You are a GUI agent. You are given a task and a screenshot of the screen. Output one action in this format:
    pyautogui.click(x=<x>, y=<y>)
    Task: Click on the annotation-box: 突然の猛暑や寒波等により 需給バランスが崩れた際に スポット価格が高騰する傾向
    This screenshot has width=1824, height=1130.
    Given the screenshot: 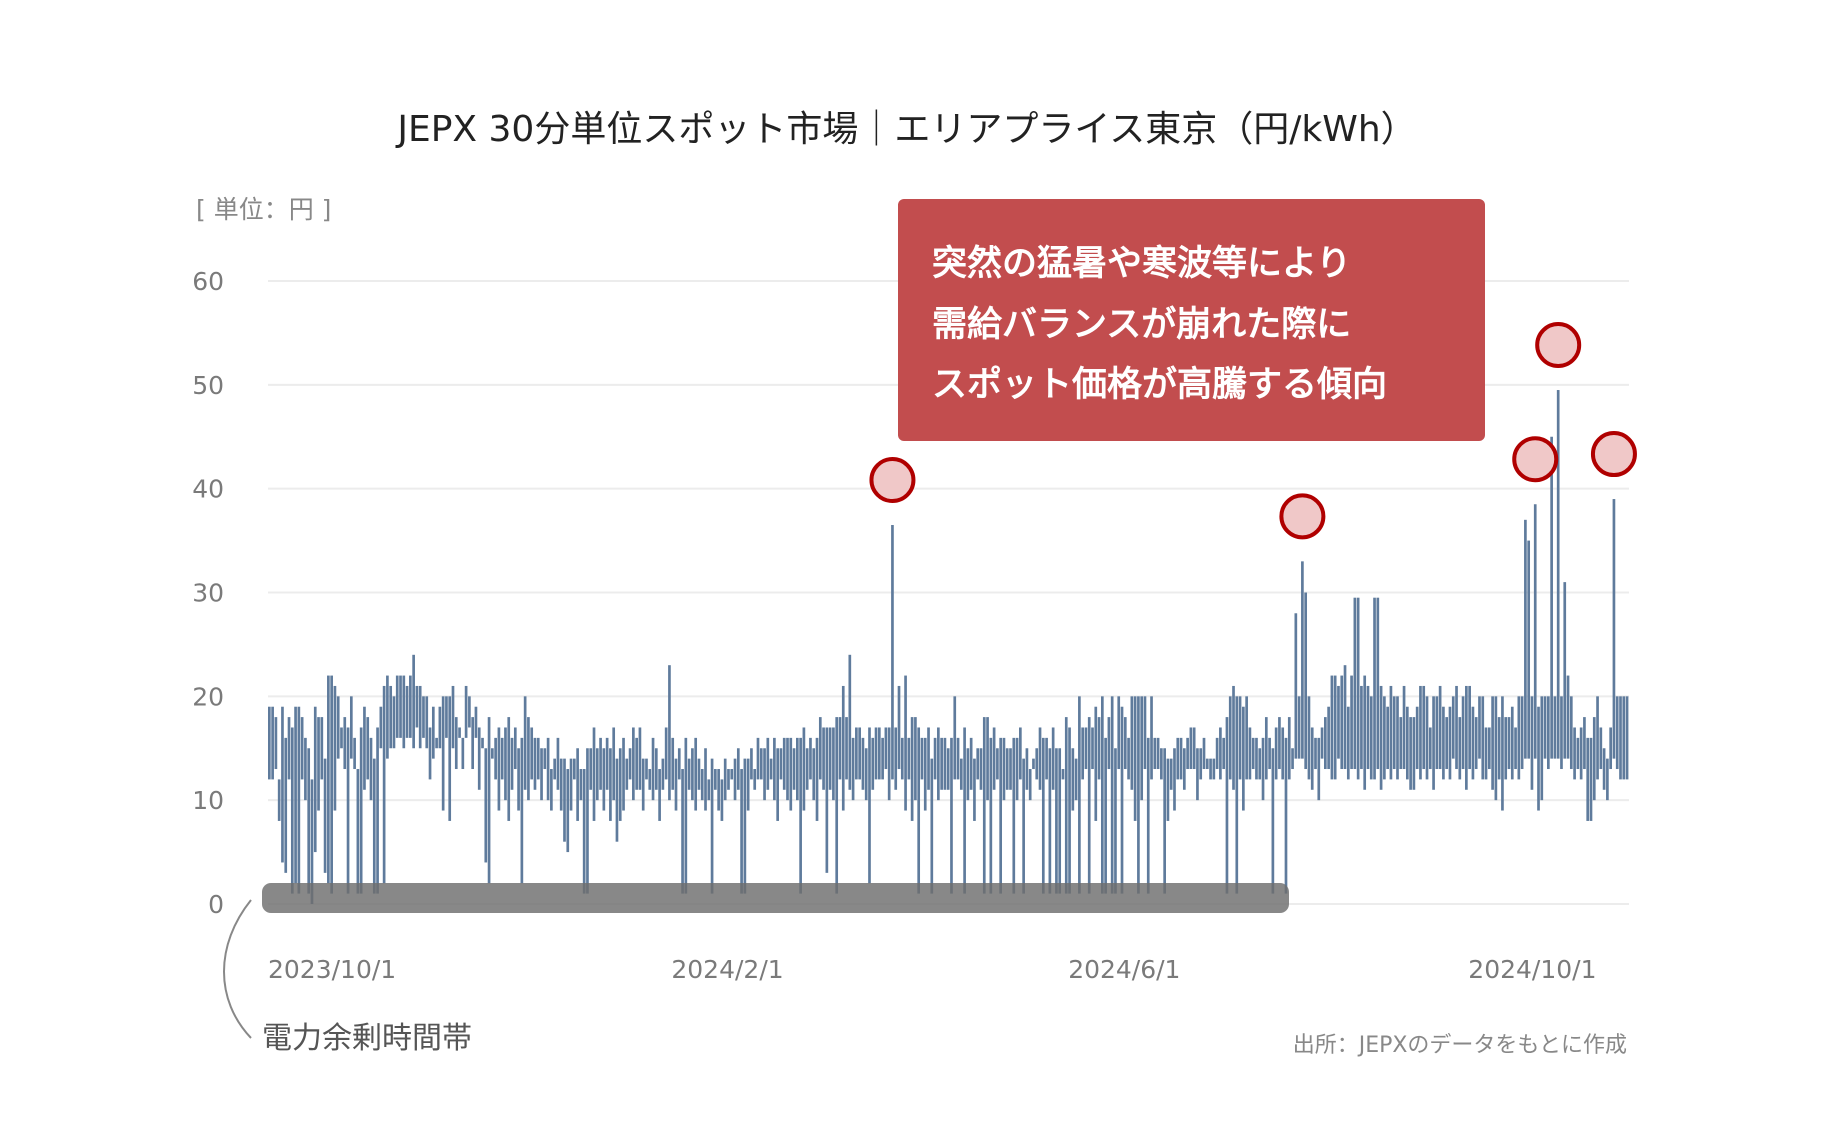 What is the action you would take?
    pyautogui.click(x=1191, y=320)
    